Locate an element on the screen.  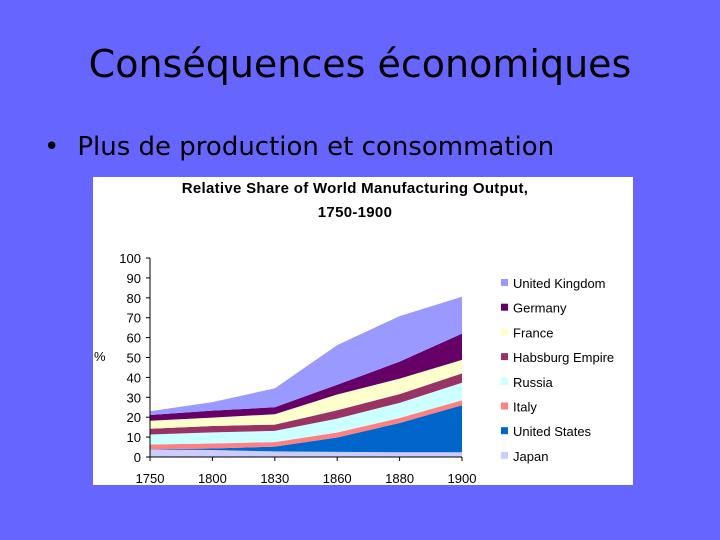
y-axis-label: % is located at coordinates (100, 356).